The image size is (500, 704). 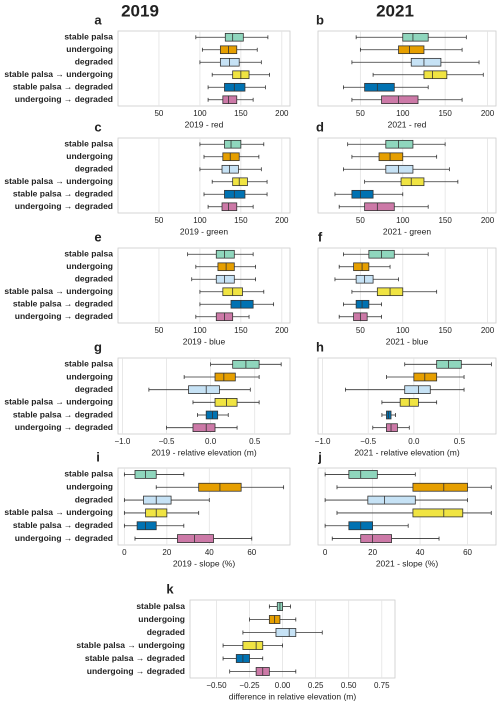 What do you see at coordinates (349, 685) in the screenshot?
I see `x-tick-label: 0.50` at bounding box center [349, 685].